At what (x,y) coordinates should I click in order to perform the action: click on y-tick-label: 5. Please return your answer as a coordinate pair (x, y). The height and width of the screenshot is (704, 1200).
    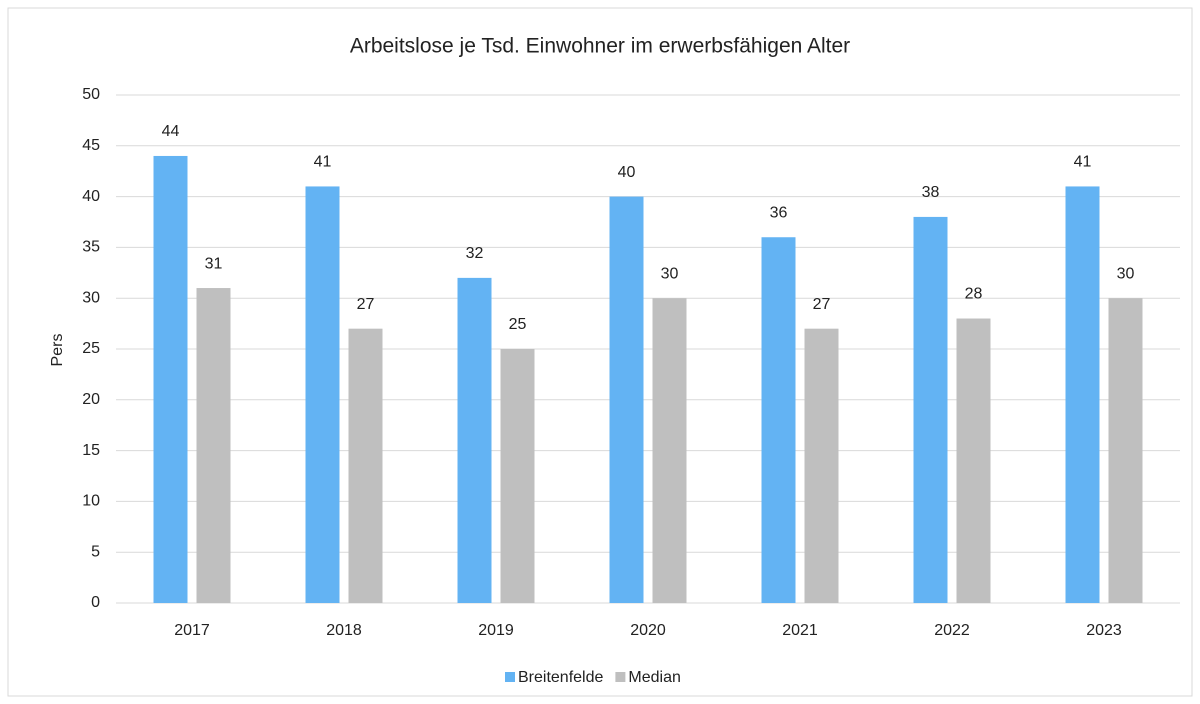
    Looking at the image, I should click on (95, 551).